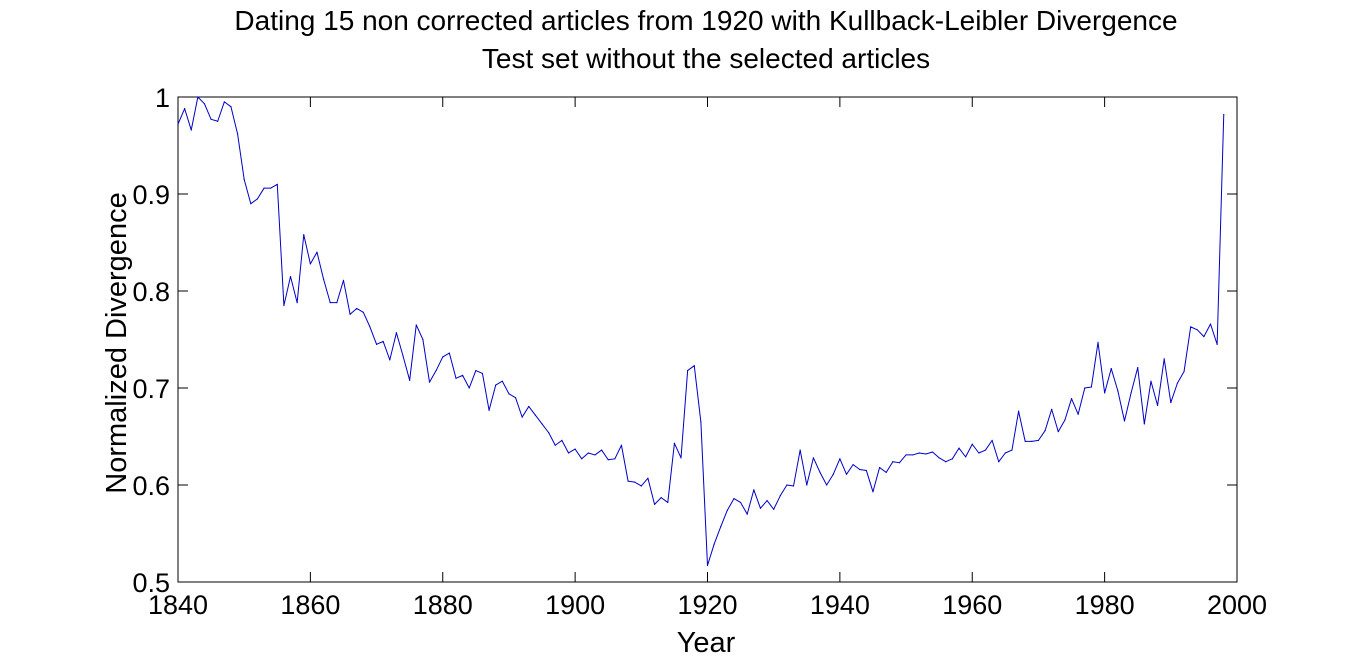  I want to click on x-tick-label: 1840, so click(178, 605).